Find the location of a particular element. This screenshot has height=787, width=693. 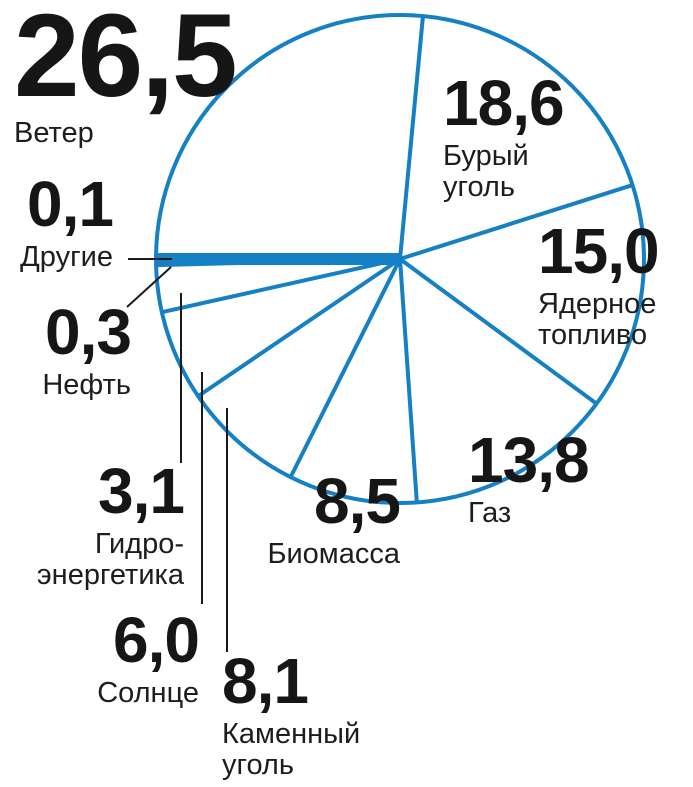

slice-label-hard-coal: 8,1 Каменный уголь is located at coordinates (291, 715).